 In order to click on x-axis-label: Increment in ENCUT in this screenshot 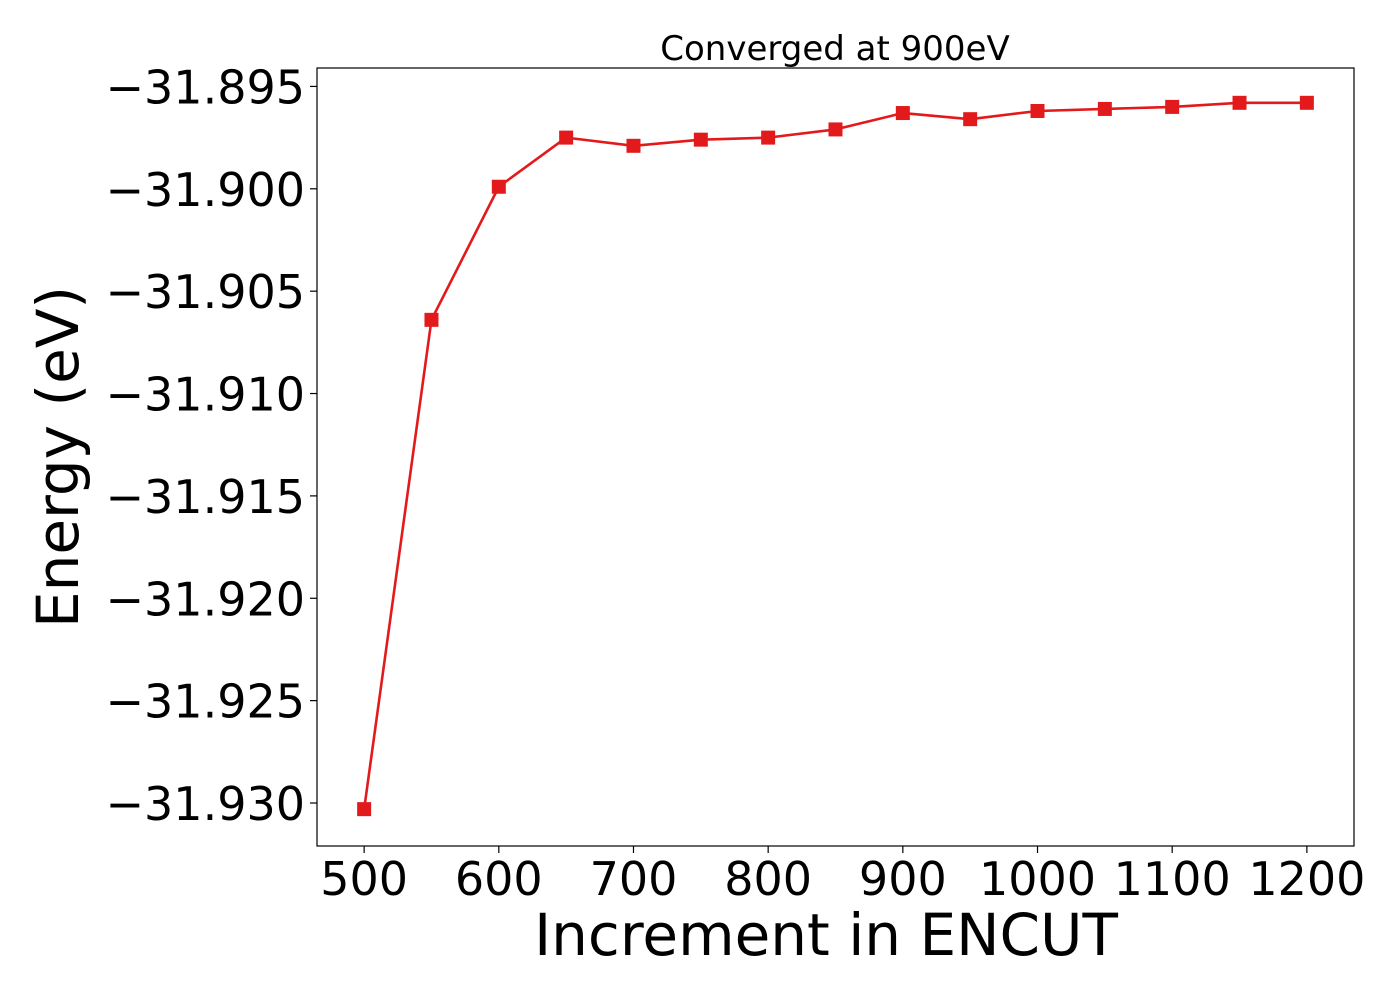, I will do `click(826, 935)`.